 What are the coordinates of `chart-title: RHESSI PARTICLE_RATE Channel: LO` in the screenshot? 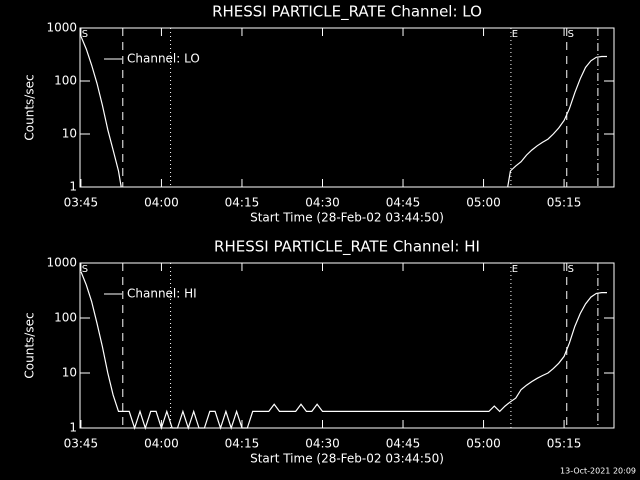 It's located at (347, 12).